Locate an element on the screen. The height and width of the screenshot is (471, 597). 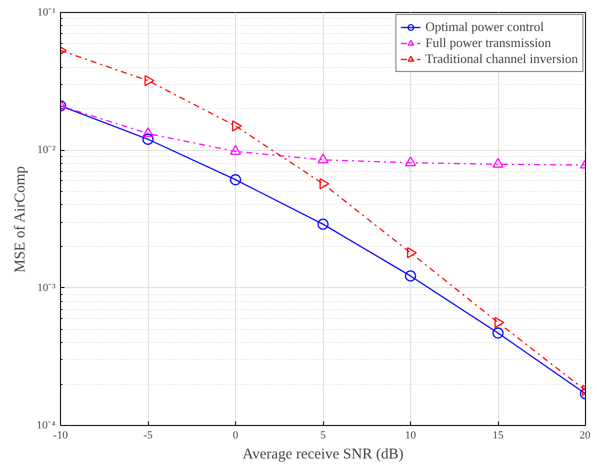
y-axis-title: MSE of AirComp is located at coordinates (20, 219).